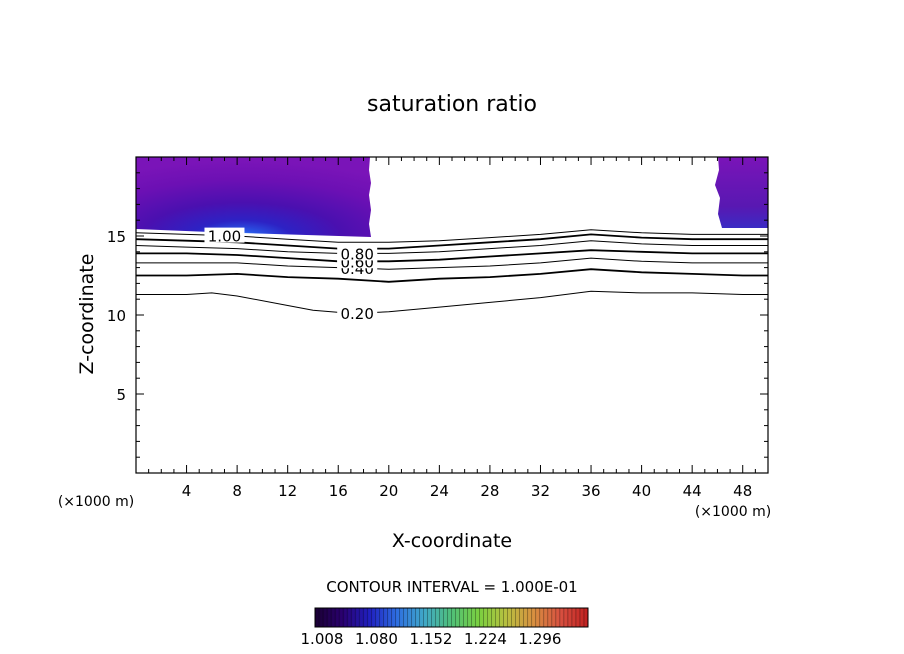 The height and width of the screenshot is (654, 904). I want to click on colorbar, so click(451, 617).